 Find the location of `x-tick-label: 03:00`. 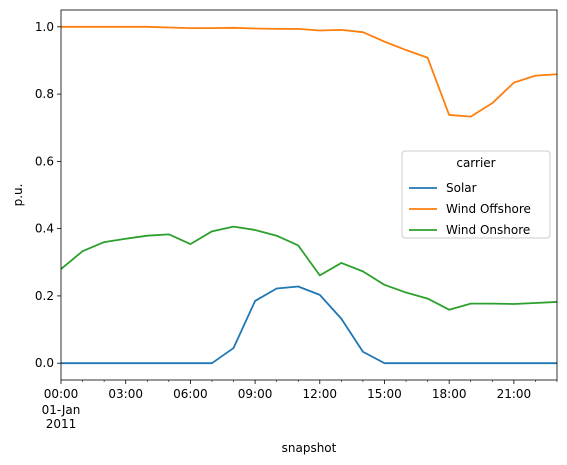

x-tick-label: 03:00 is located at coordinates (125, 394).